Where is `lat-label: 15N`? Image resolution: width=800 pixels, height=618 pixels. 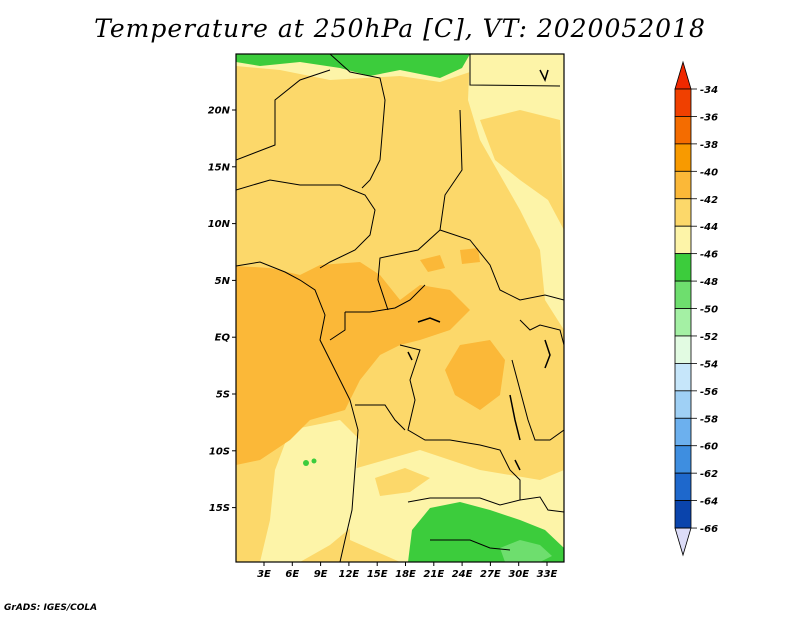 lat-label: 15N is located at coordinates (219, 167).